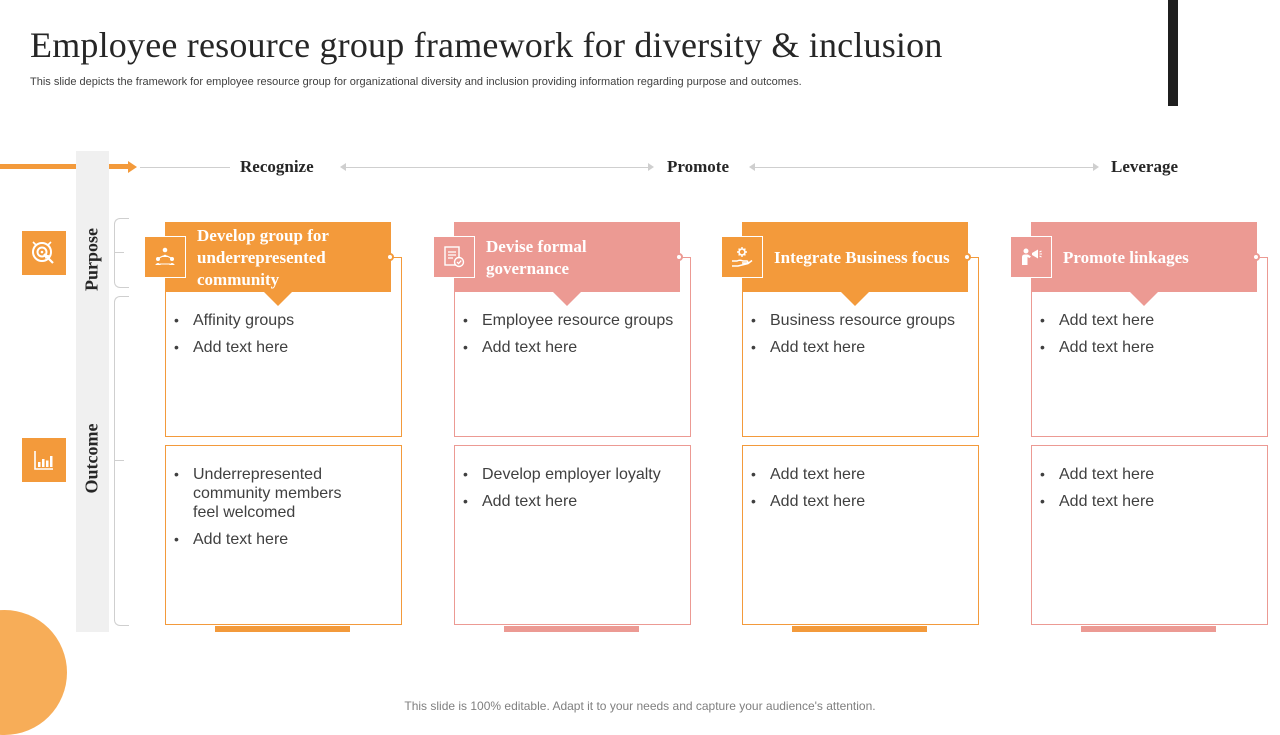 This screenshot has width=1280, height=735. Describe the element at coordinates (859, 320) in the screenshot. I see `list-item: Business resource groups` at that location.